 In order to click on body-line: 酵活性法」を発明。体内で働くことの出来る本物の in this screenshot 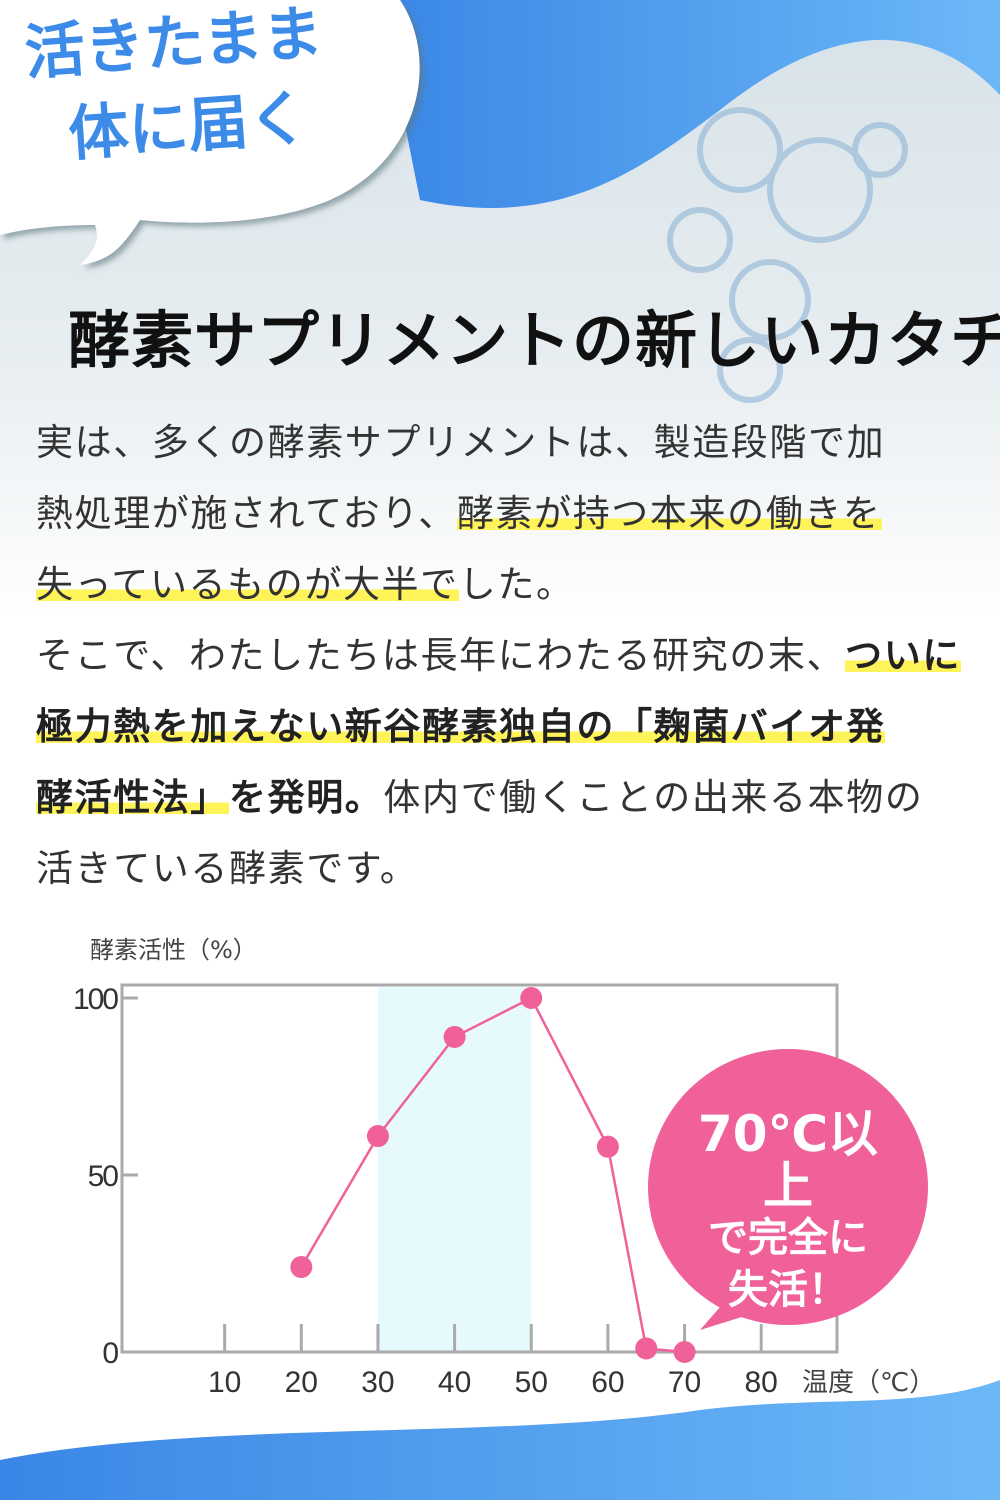, I will do `click(511, 802)`.